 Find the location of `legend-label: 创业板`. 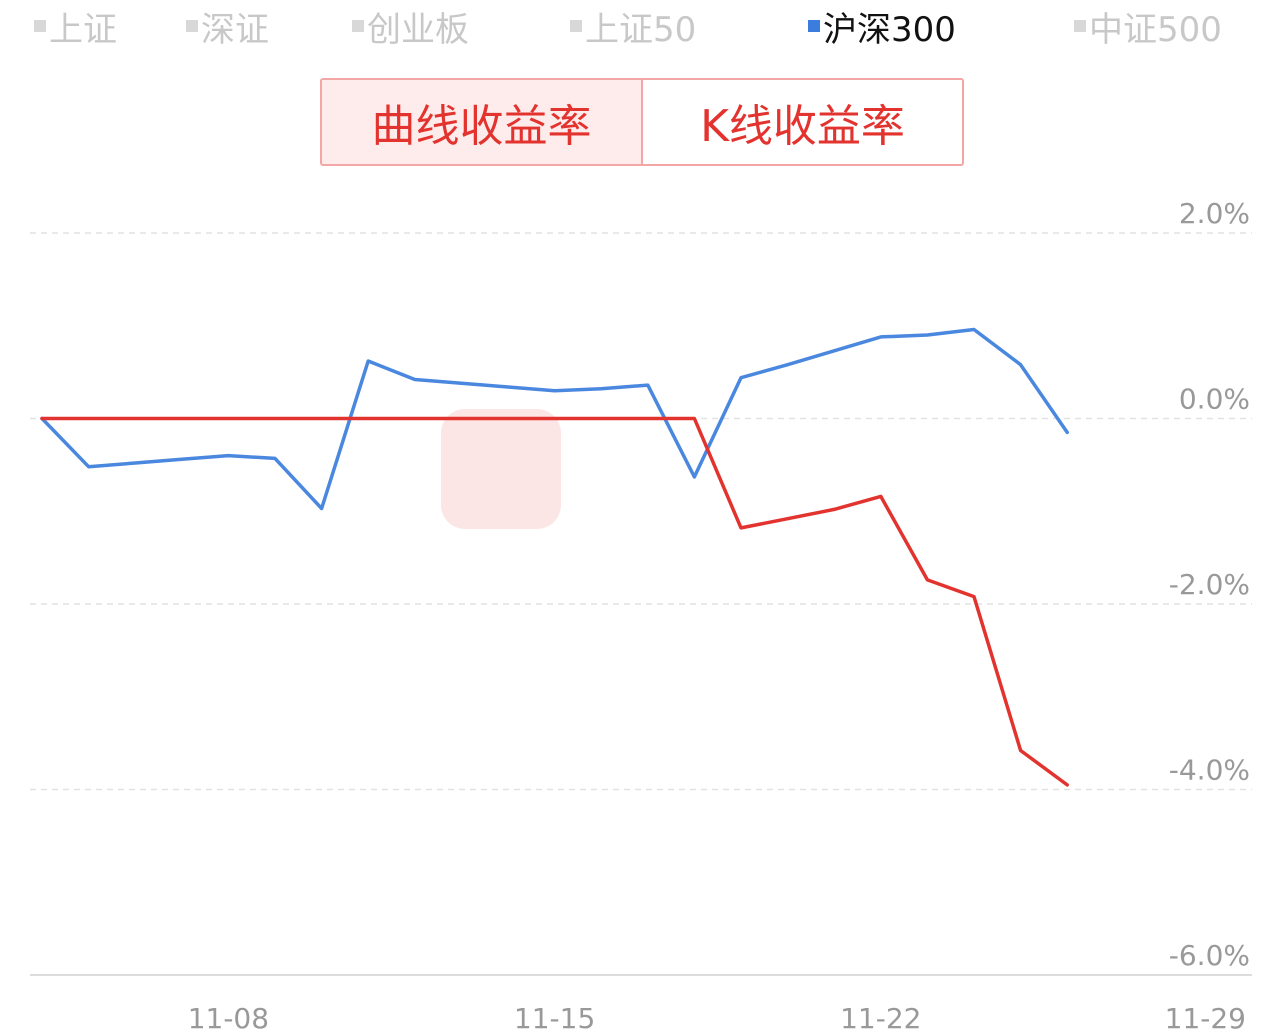

legend-label: 创业板 is located at coordinates (418, 29).